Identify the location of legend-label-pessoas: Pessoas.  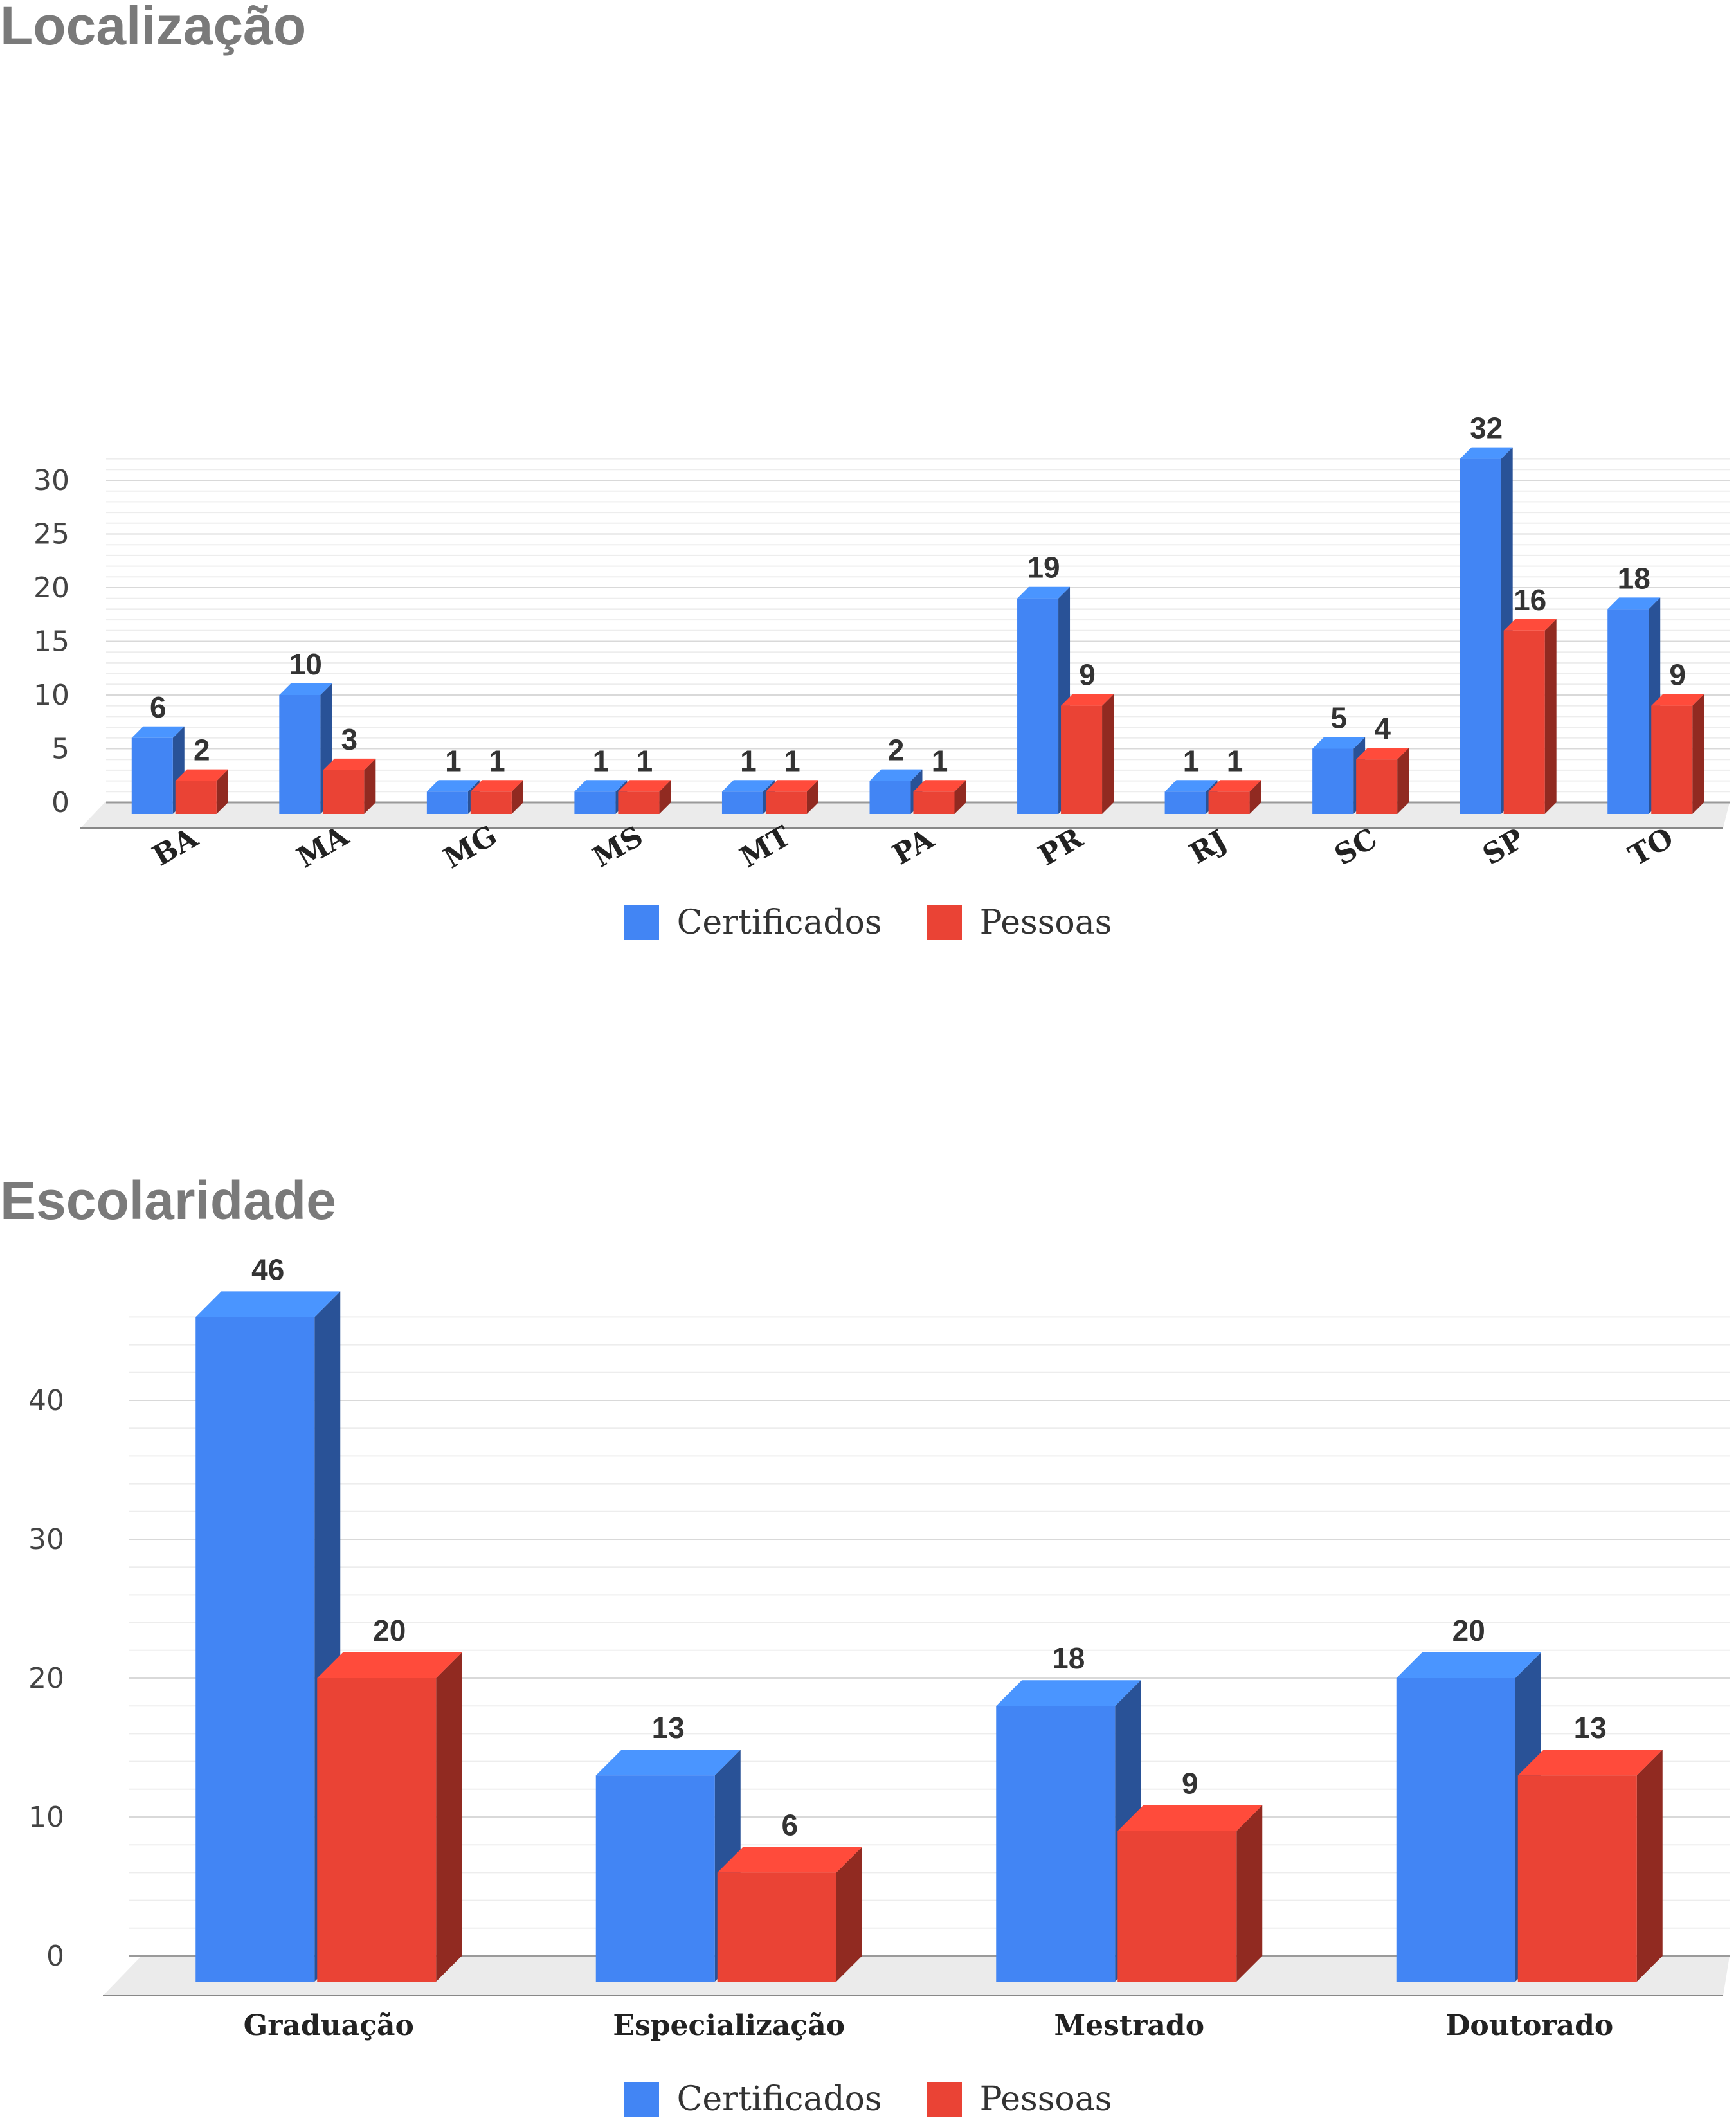
(1045, 922).